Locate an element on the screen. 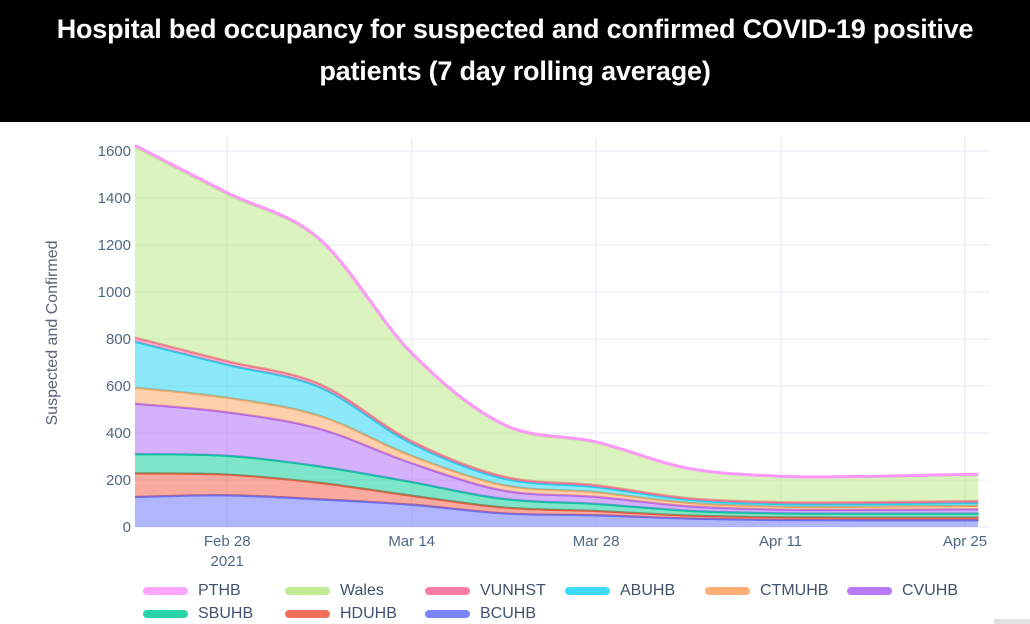 The width and height of the screenshot is (1030, 624). legend-label: SBUHB is located at coordinates (226, 613).